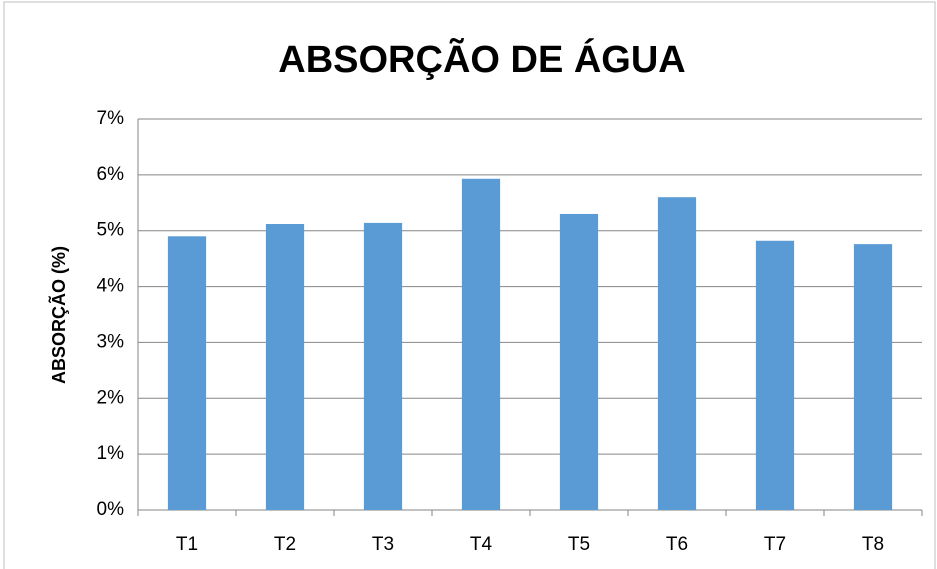 Image resolution: width=937 pixels, height=569 pixels. What do you see at coordinates (111, 286) in the screenshot?
I see `y-tick-label: 4%` at bounding box center [111, 286].